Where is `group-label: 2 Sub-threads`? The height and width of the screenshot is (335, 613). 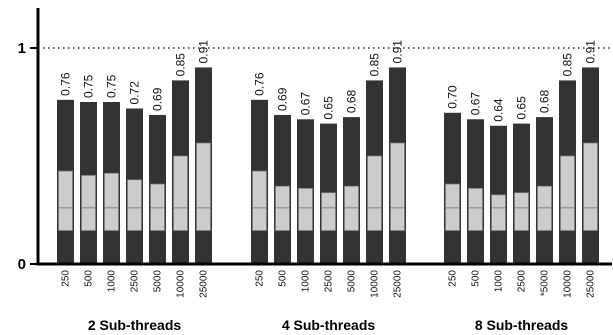
group-label: 2 Sub-threads is located at coordinates (135, 325).